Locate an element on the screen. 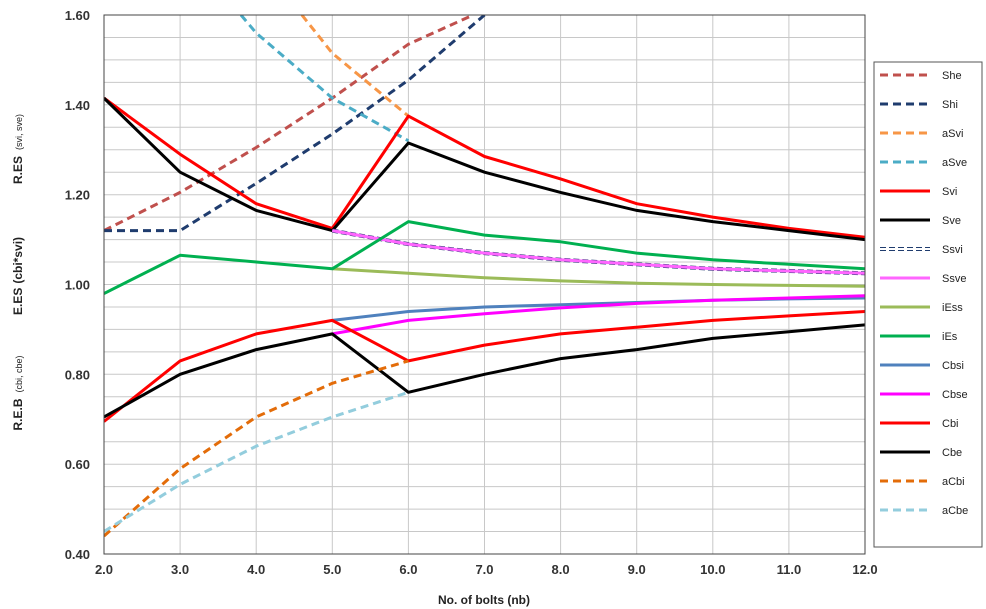  series-asvi-line is located at coordinates (355, 66).